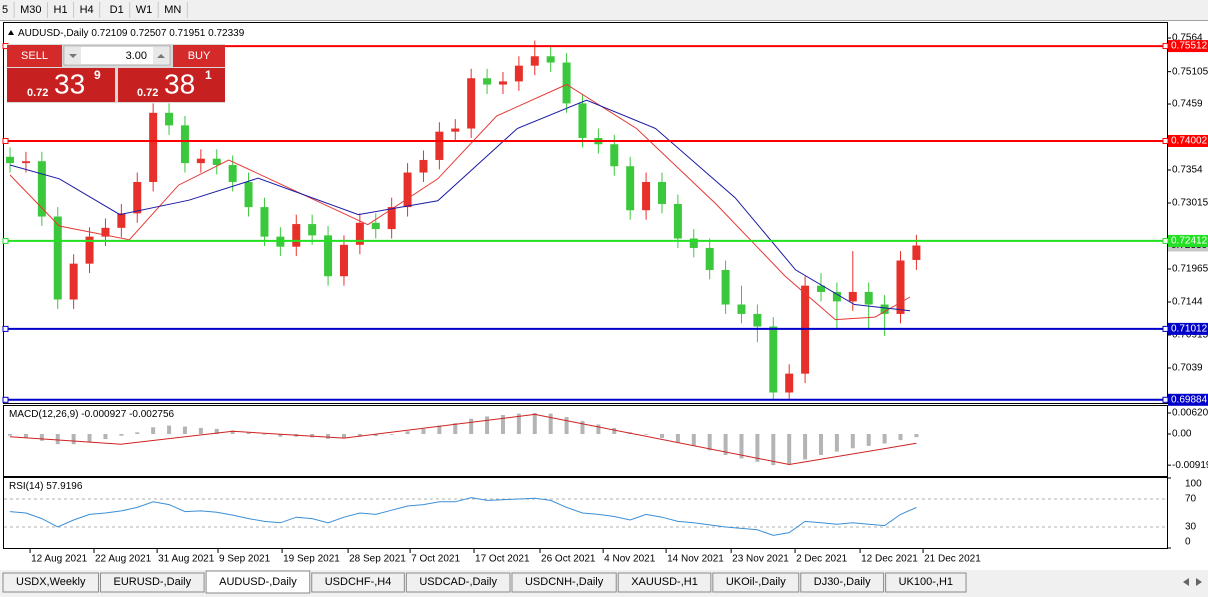 Image resolution: width=1208 pixels, height=597 pixels. I want to click on low: 0.71951, so click(187, 33).